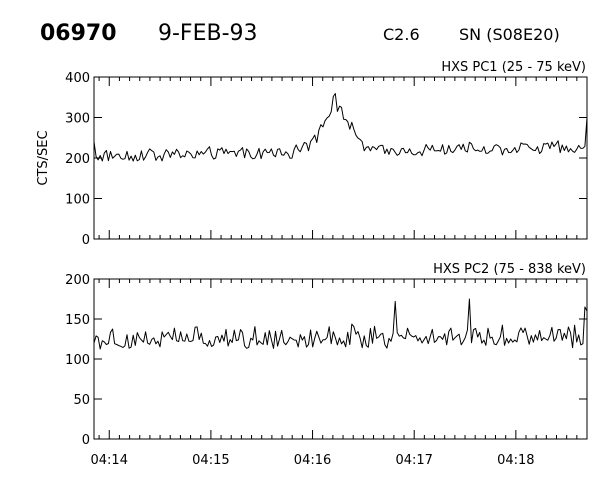 This screenshot has width=600, height=480. Describe the element at coordinates (78, 33) in the screenshot. I see `event-id: 06970` at that location.